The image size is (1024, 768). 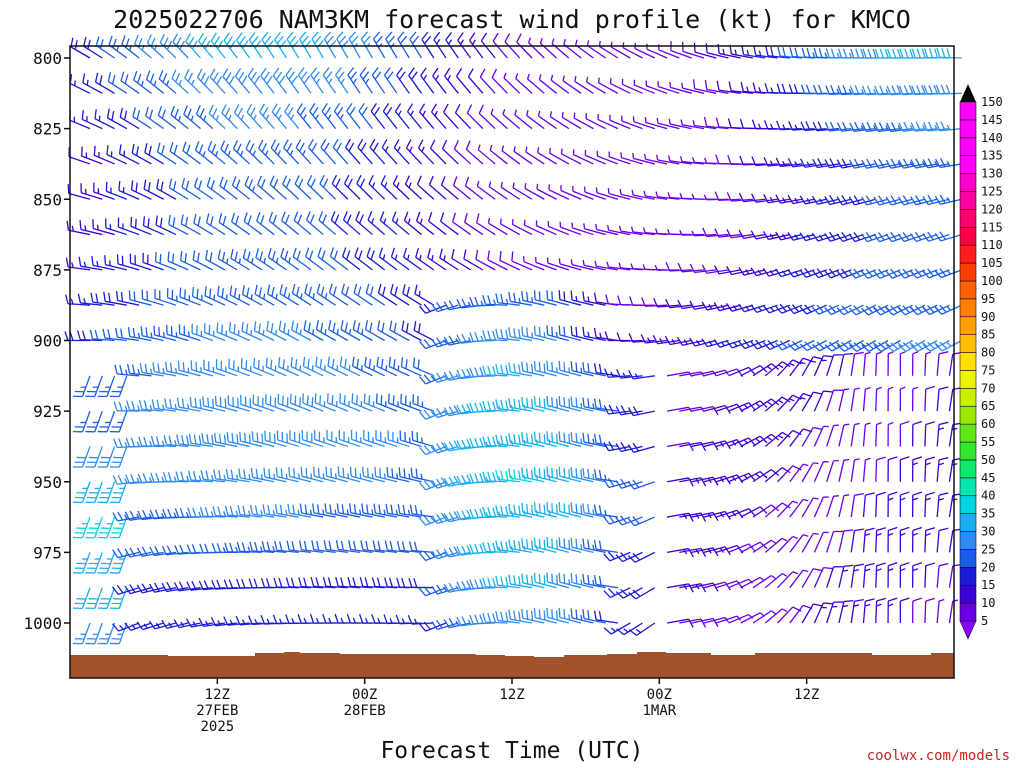 What do you see at coordinates (47, 58) in the screenshot?
I see `y-tick-label: 800` at bounding box center [47, 58].